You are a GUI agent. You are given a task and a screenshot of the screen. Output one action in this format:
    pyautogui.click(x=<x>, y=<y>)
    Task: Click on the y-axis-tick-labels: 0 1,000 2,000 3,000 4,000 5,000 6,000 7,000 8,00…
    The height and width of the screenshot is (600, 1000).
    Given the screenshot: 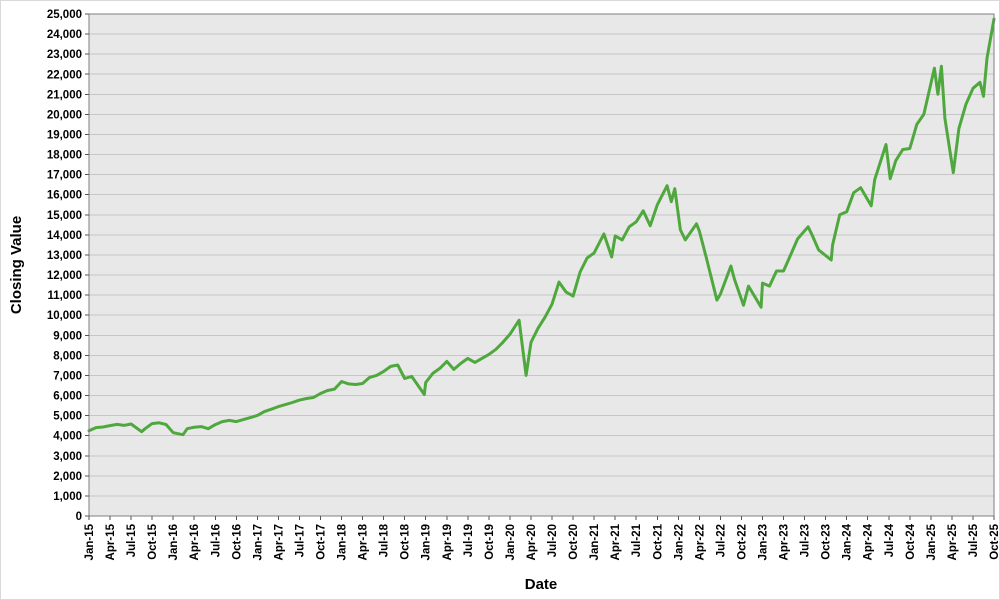 What is the action you would take?
    pyautogui.click(x=64, y=266)
    